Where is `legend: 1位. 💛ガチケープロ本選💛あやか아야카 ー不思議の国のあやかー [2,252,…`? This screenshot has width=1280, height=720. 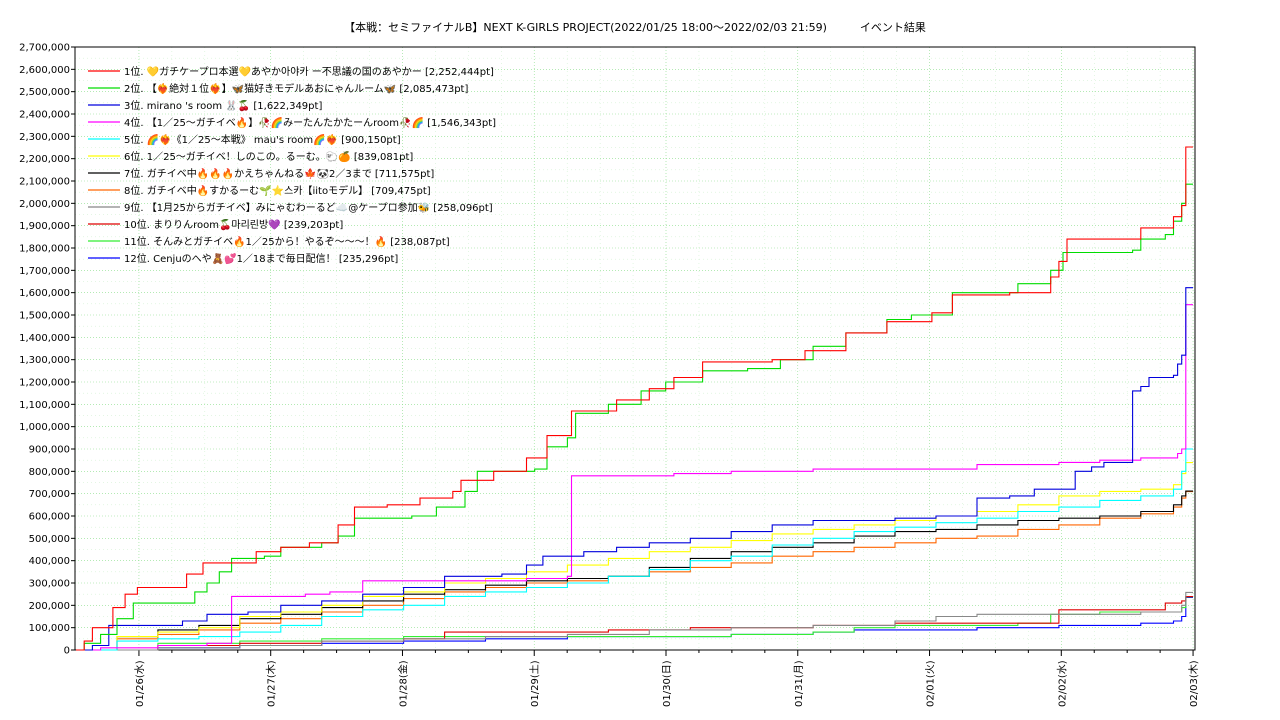 legend: 1位. 💛ガチケープロ本選💛あやか아야카 ー不思議の国のあやかー [2,252,… is located at coordinates (292, 165).